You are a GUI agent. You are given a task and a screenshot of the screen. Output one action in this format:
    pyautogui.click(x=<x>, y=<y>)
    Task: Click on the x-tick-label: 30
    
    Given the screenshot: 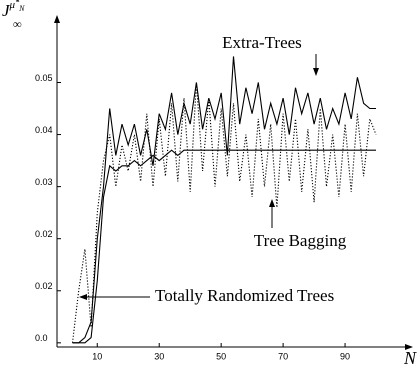 What is the action you would take?
    pyautogui.click(x=159, y=356)
    